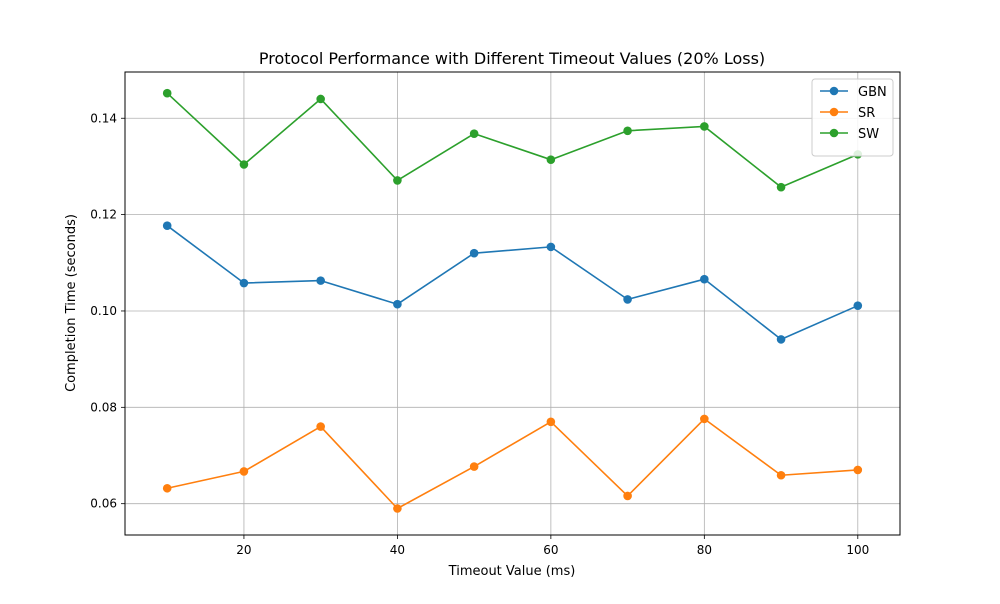  Describe the element at coordinates (866, 113) in the screenshot. I see `legend-label: SR` at that location.